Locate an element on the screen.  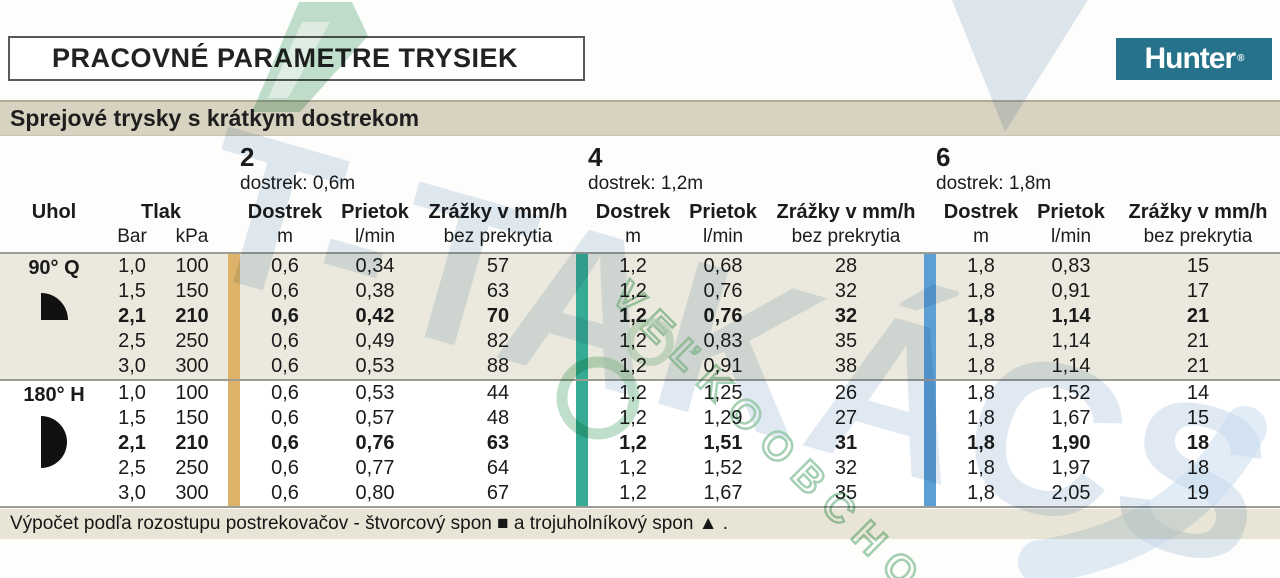
table-cell: 38 is located at coordinates (846, 366).